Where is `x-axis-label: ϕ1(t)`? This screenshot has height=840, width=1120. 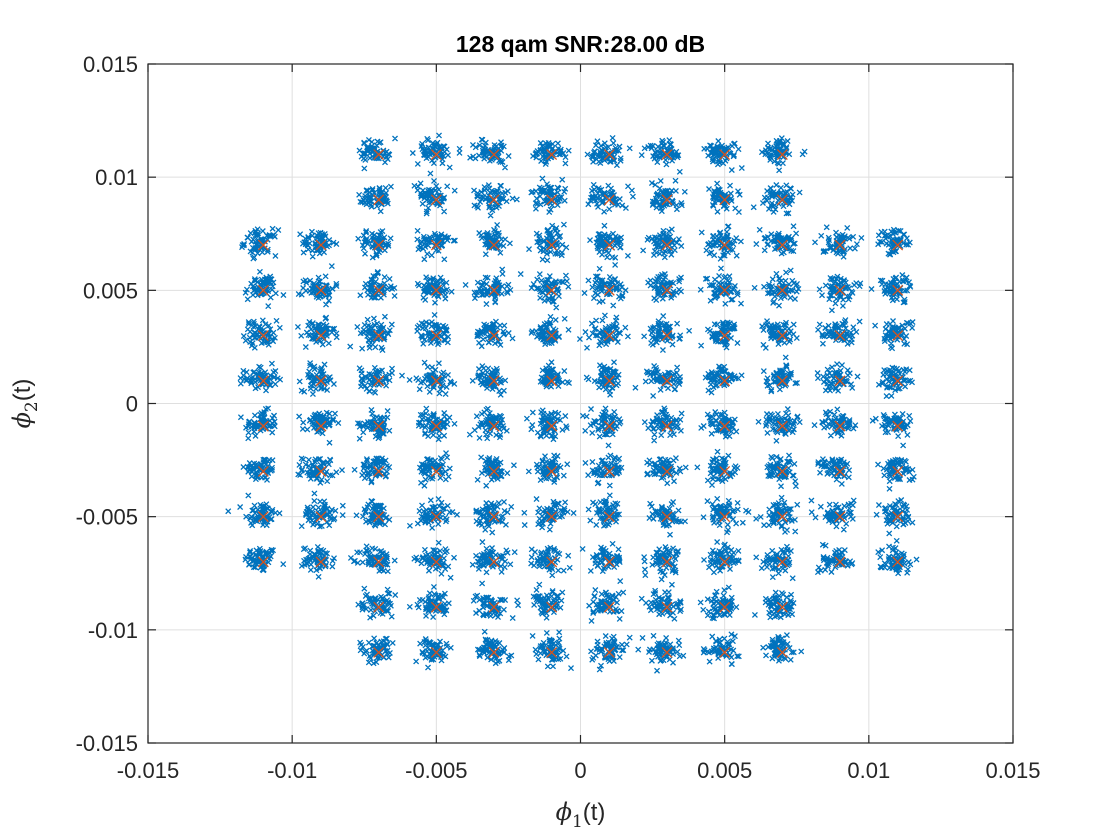
x-axis-label: ϕ1(t) is located at coordinates (581, 815).